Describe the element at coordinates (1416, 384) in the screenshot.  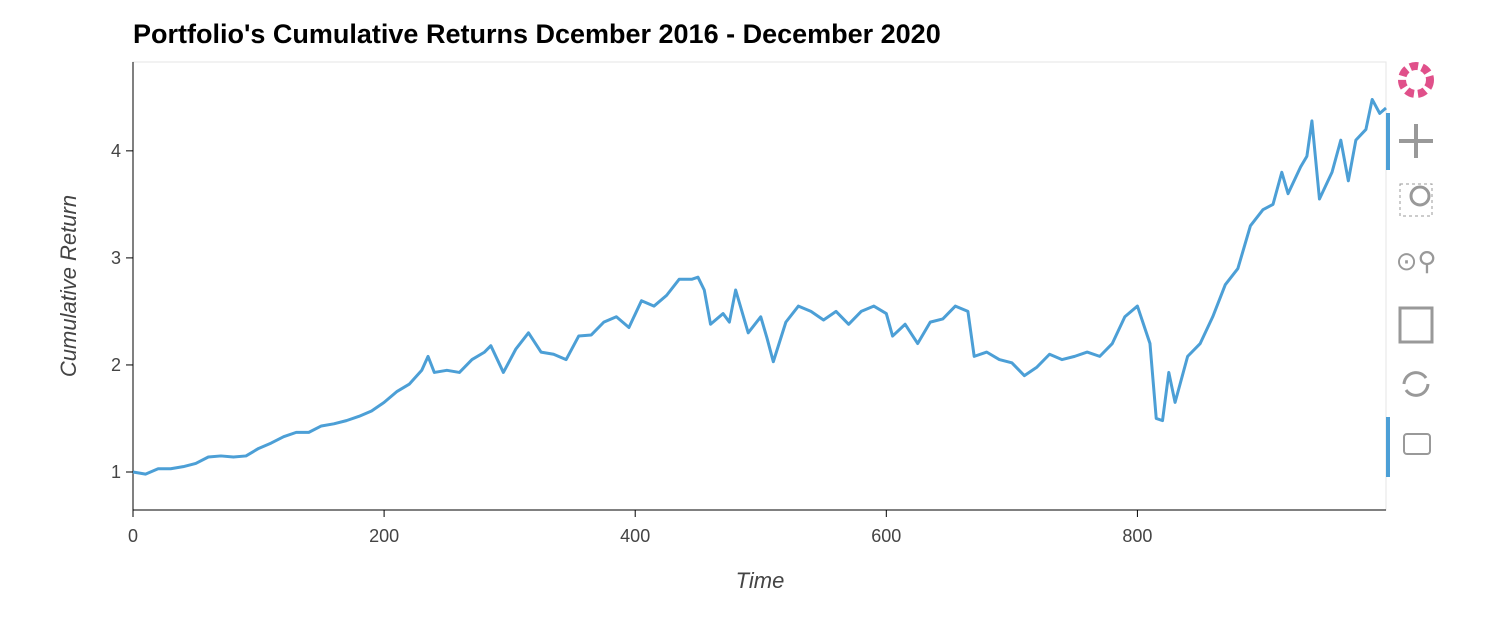
I see `reset-tool` at that location.